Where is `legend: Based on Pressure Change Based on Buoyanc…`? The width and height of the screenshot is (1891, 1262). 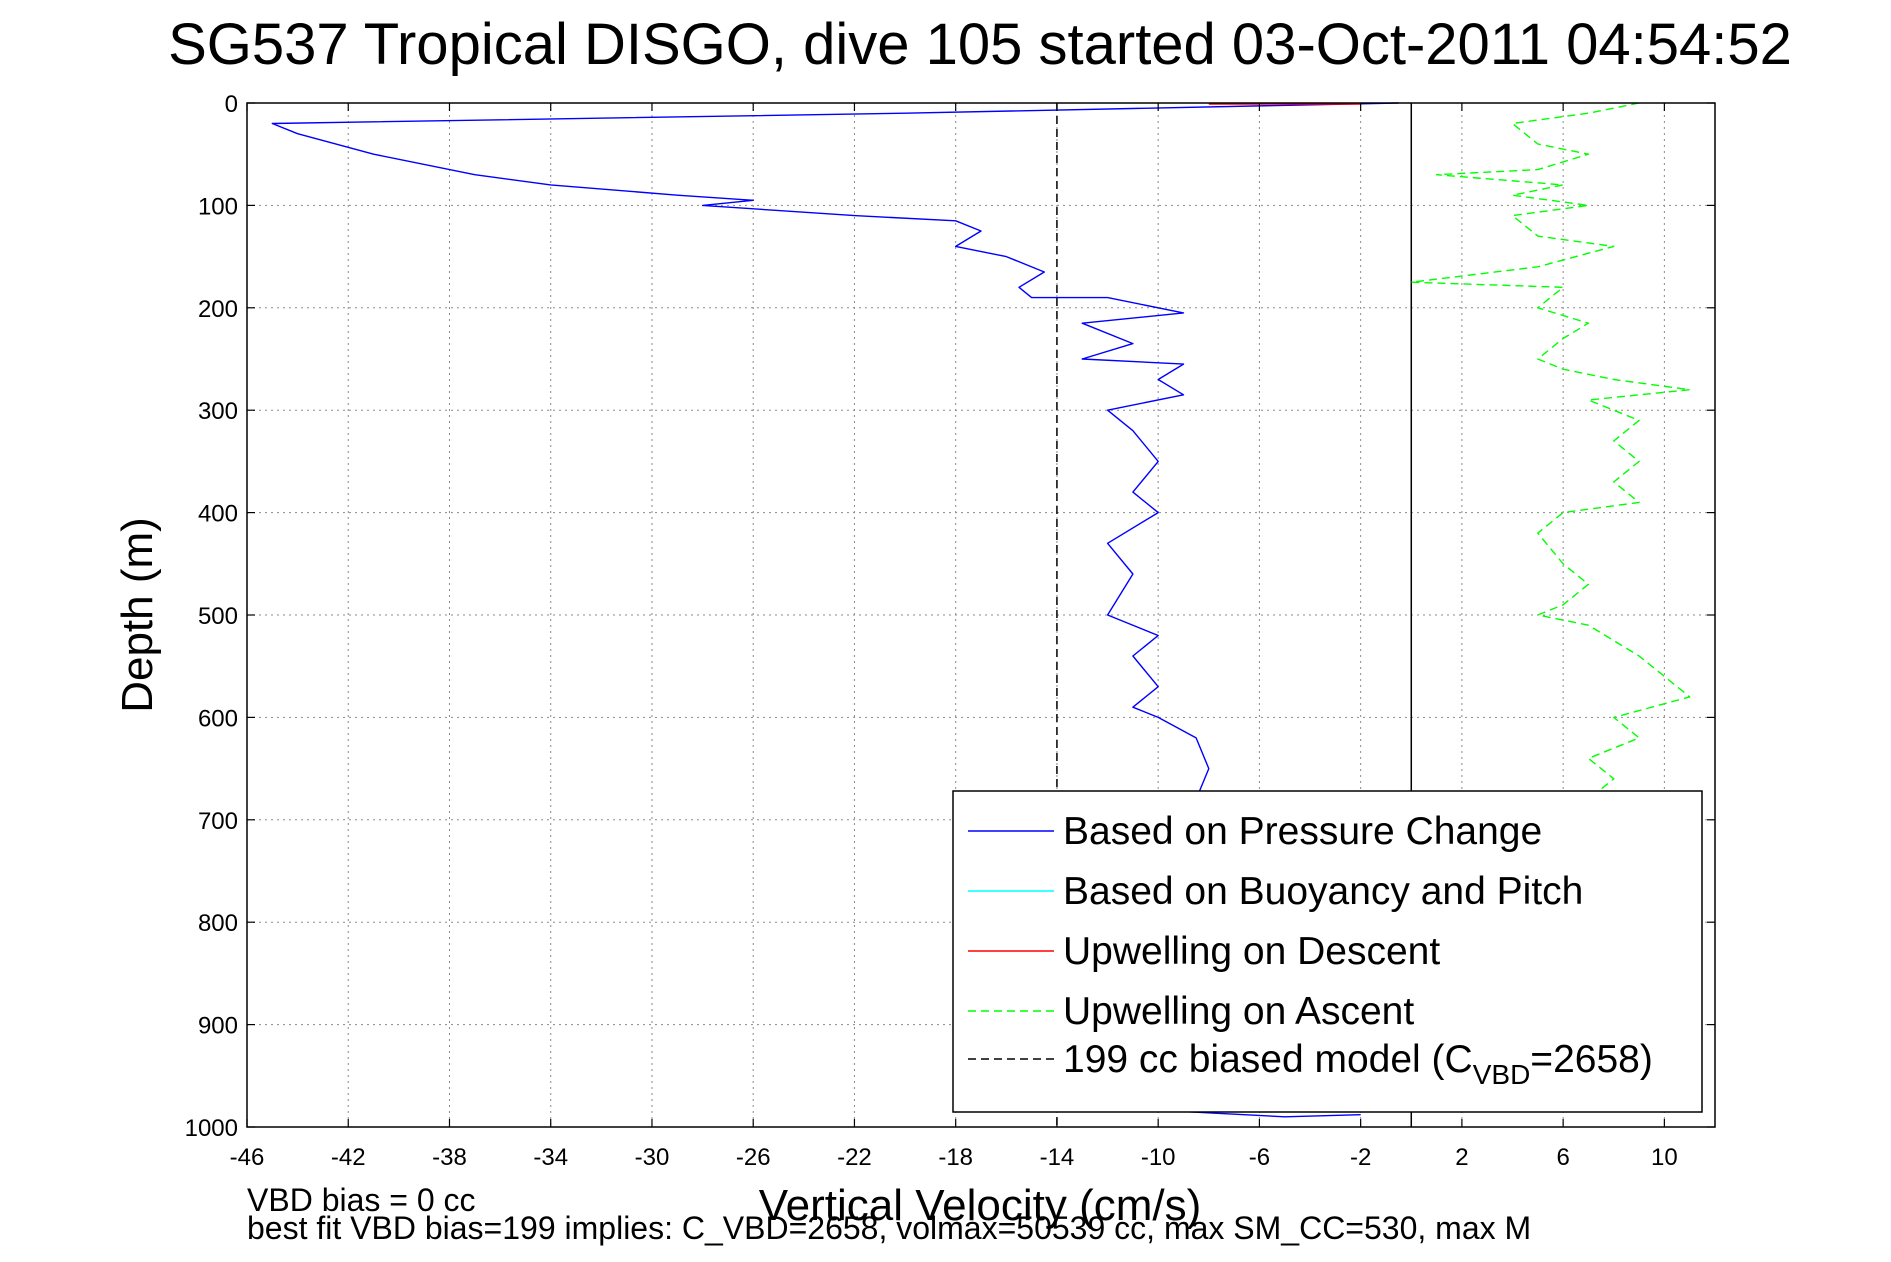
legend: Based on Pressure Change Based on Buoyanc… is located at coordinates (1327, 951).